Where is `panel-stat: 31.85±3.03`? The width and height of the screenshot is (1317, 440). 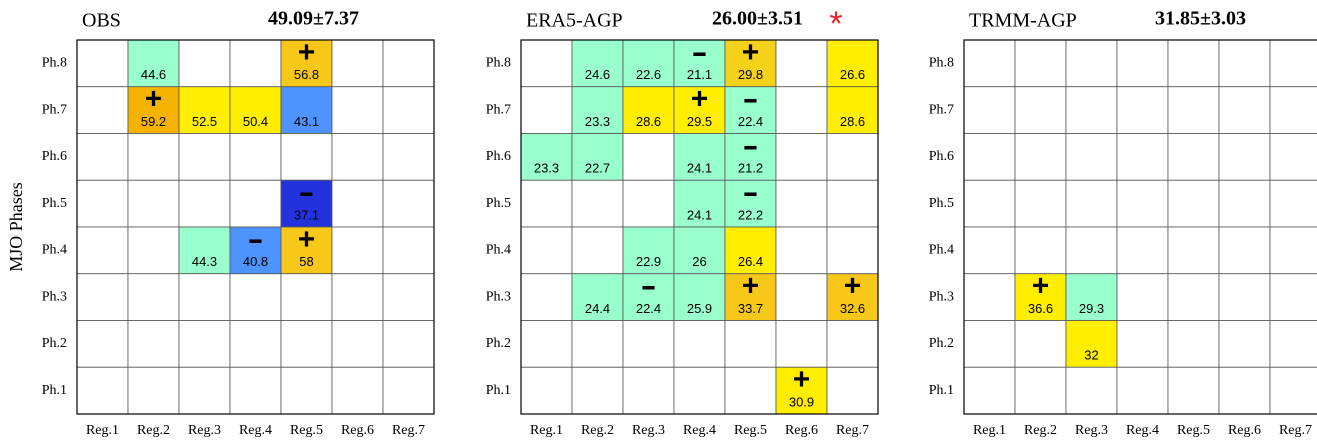
panel-stat: 31.85±3.03 is located at coordinates (1200, 19).